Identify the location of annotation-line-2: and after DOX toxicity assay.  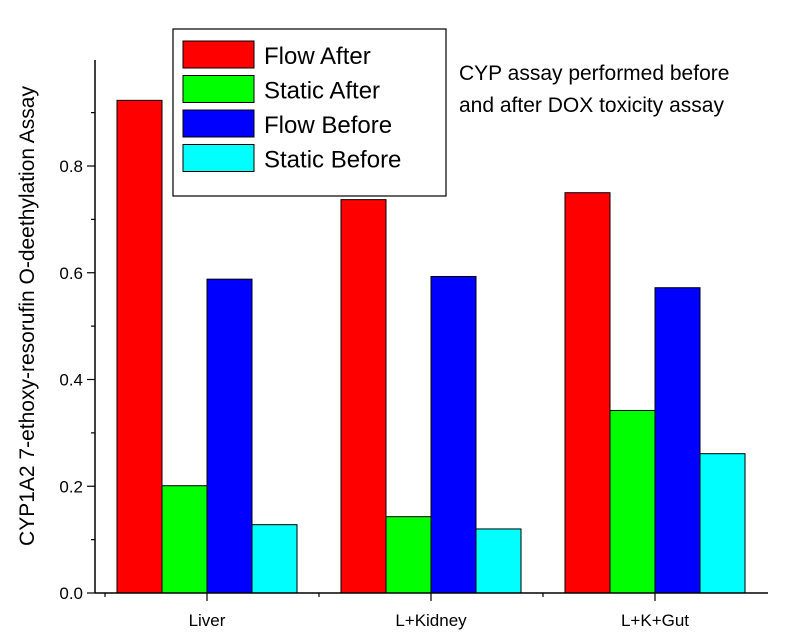
(591, 105).